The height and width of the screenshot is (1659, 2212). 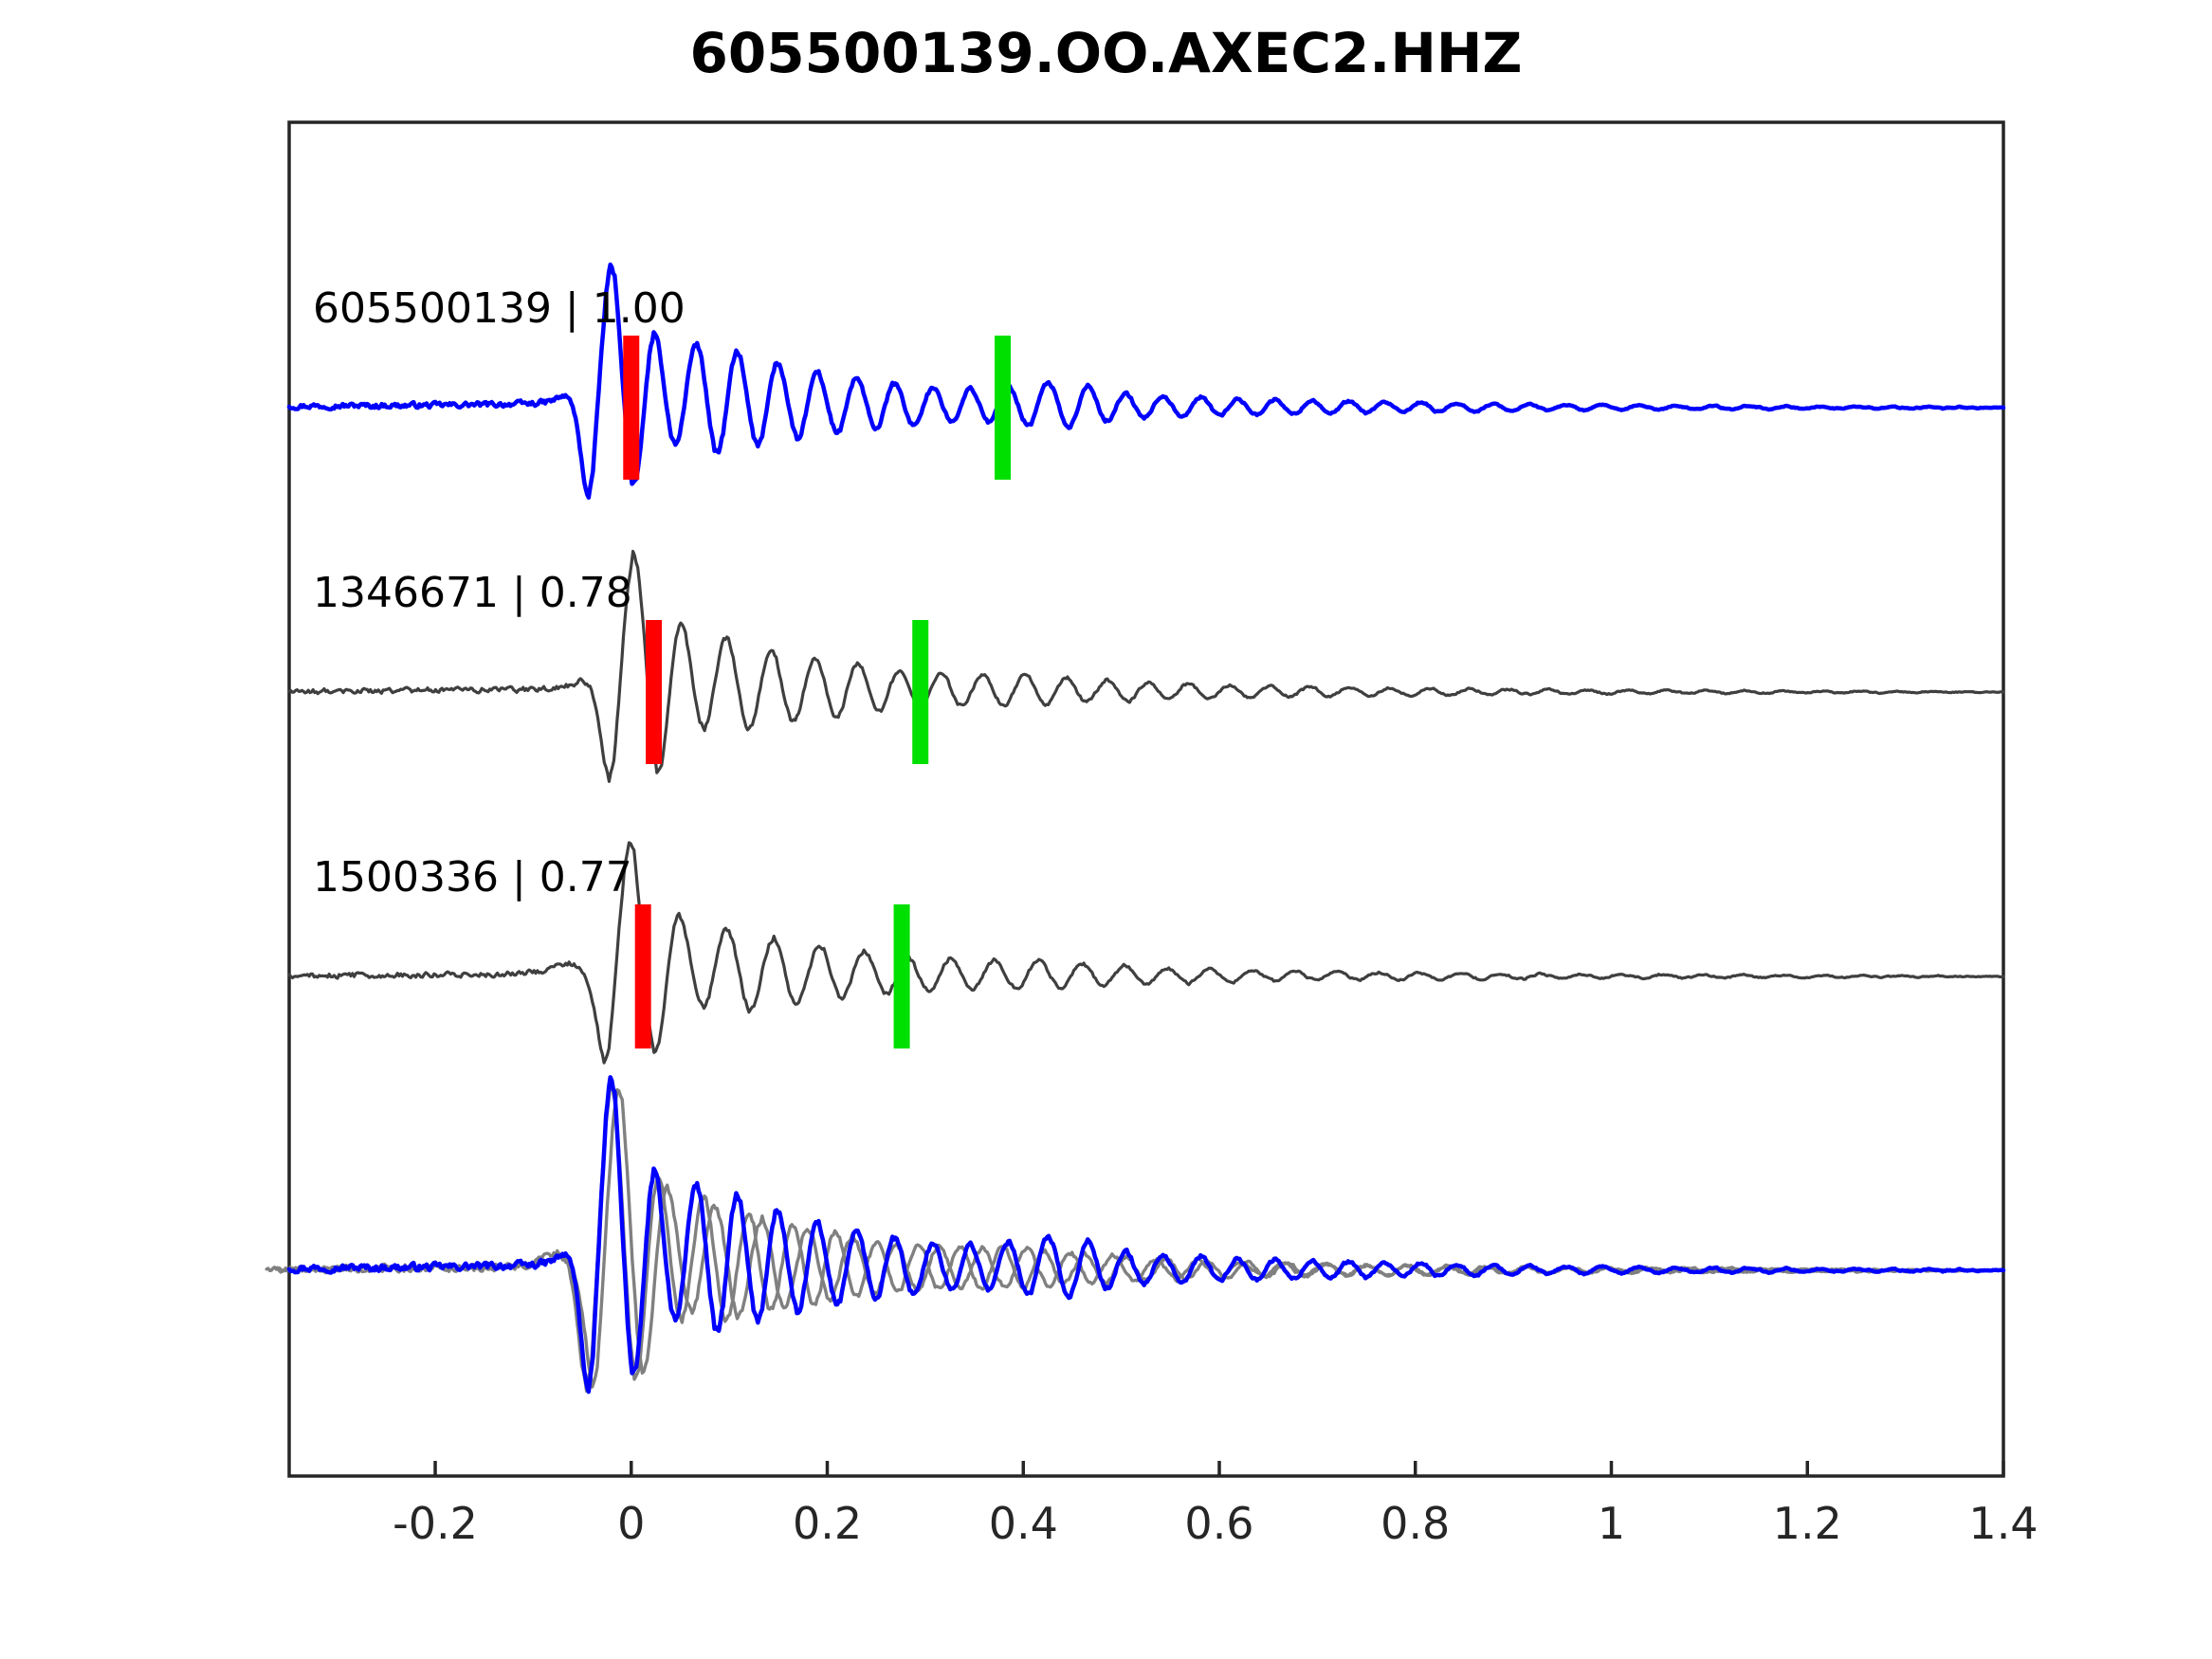 I want to click on trace-label: 1346671 | 0.78, so click(x=472, y=593).